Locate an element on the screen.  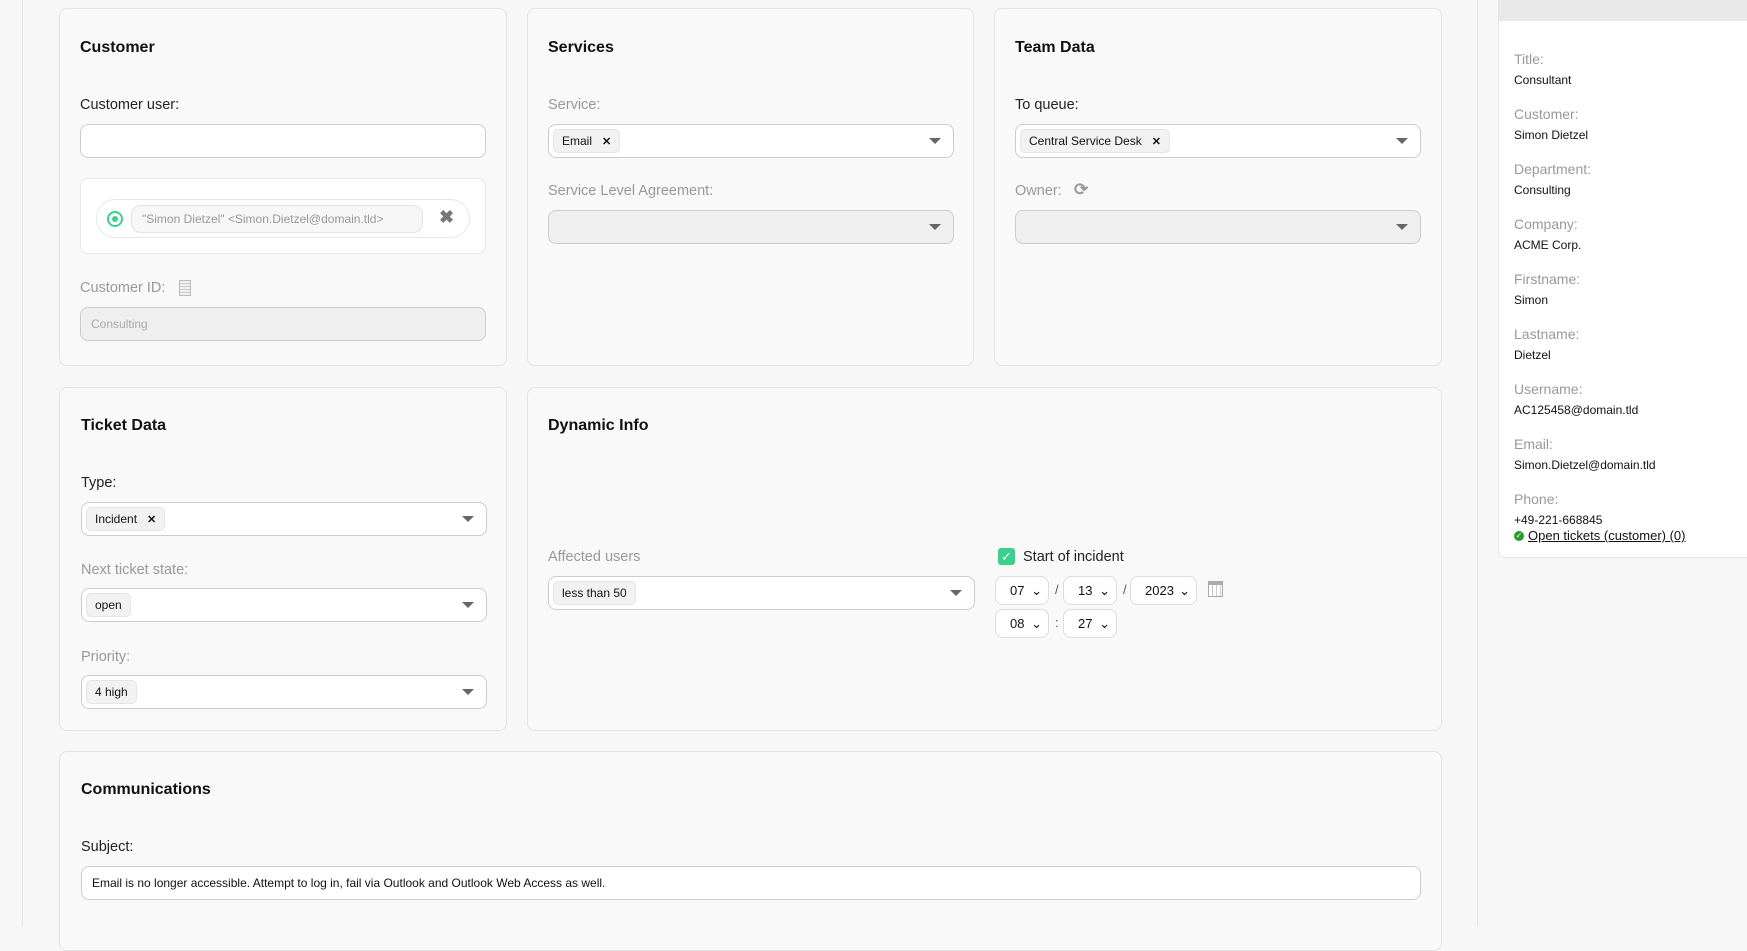
start-incident-checkbox: ✓ is located at coordinates (1006, 556).